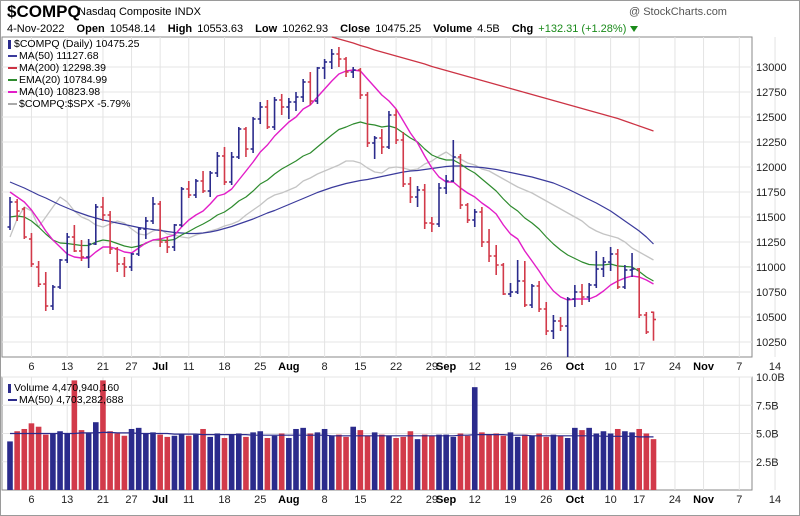 The image size is (800, 516). What do you see at coordinates (771, 218) in the screenshot?
I see `y-tick-label: 11500` at bounding box center [771, 218].